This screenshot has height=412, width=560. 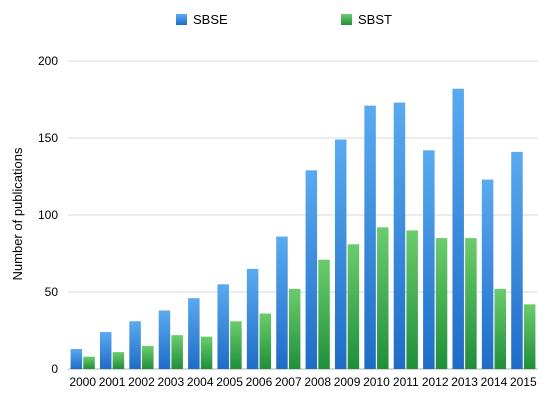 What do you see at coordinates (288, 382) in the screenshot?
I see `x-tick-label: 2007` at bounding box center [288, 382].